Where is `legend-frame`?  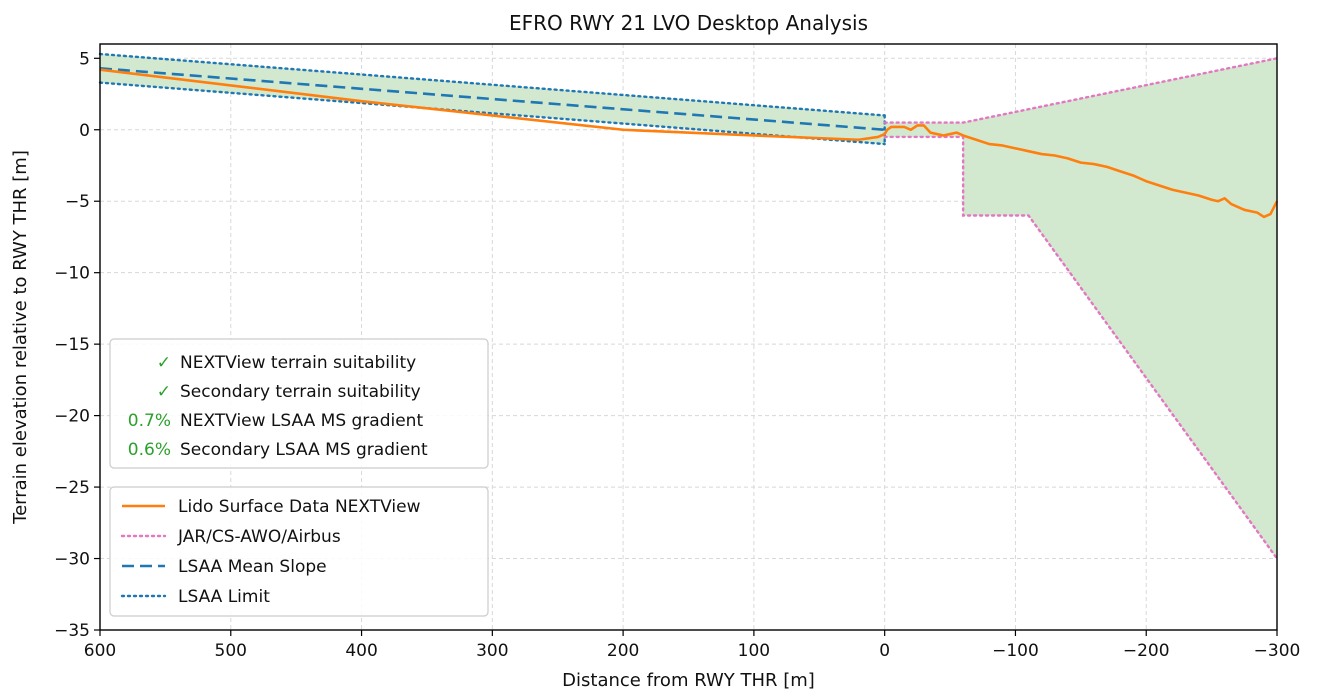 legend-frame is located at coordinates (299, 551).